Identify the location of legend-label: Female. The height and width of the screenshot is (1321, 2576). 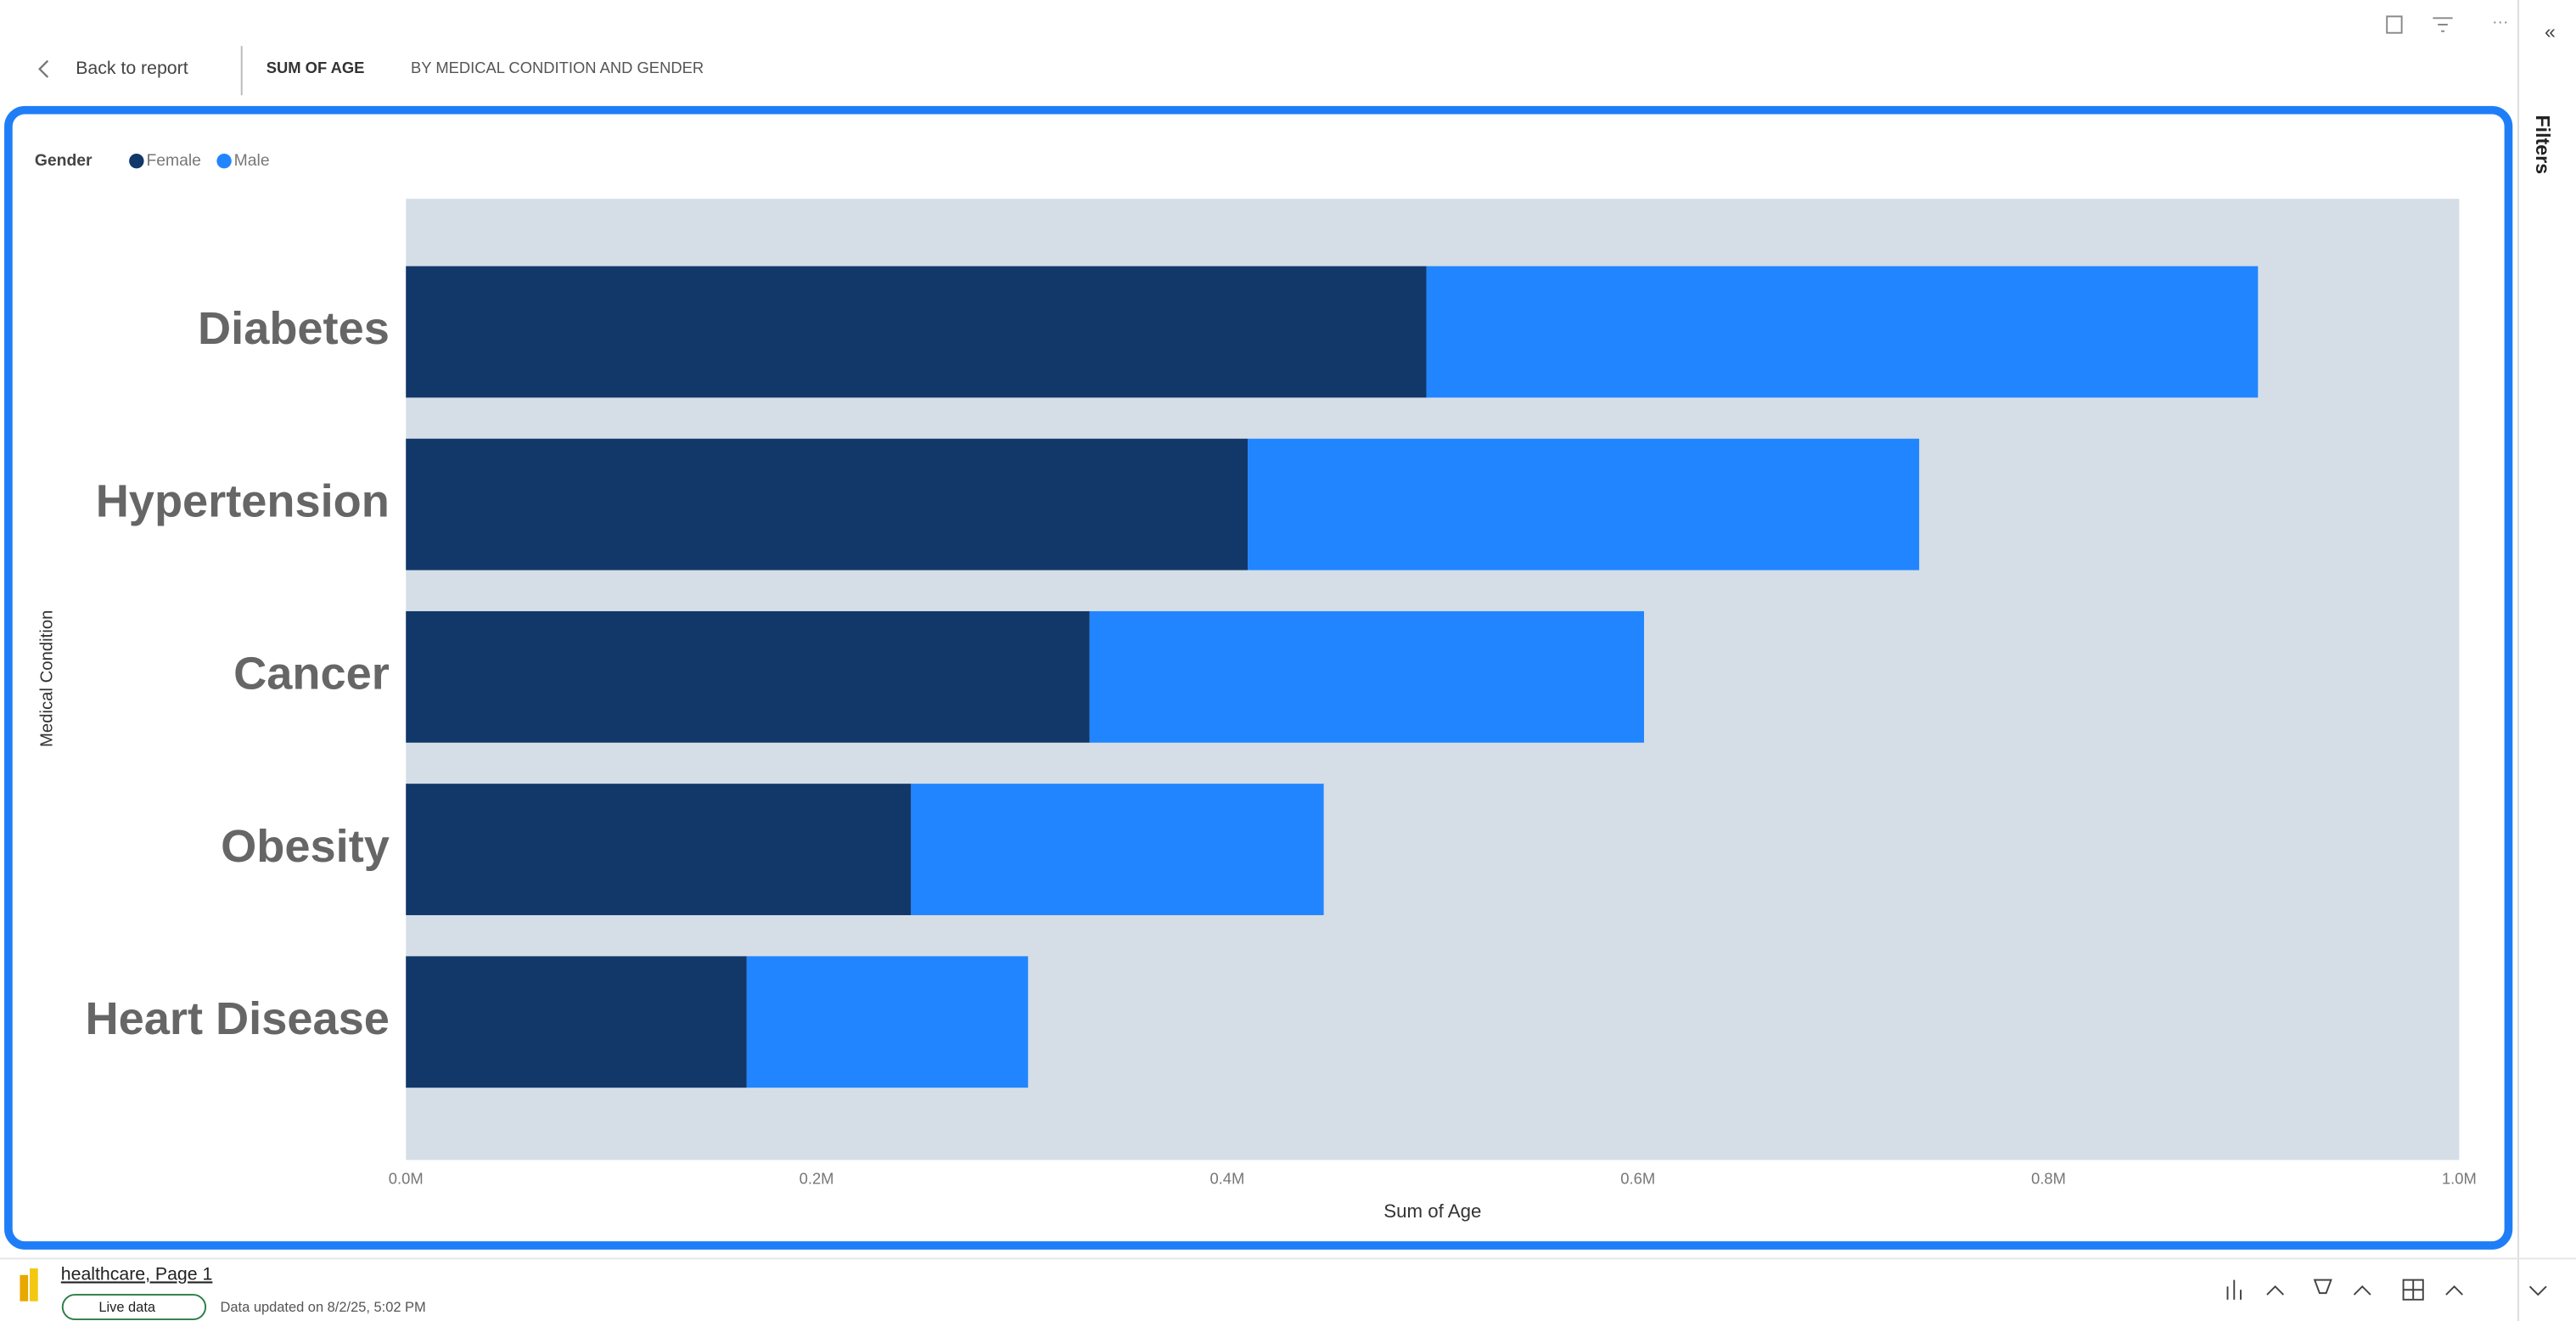
(173, 160).